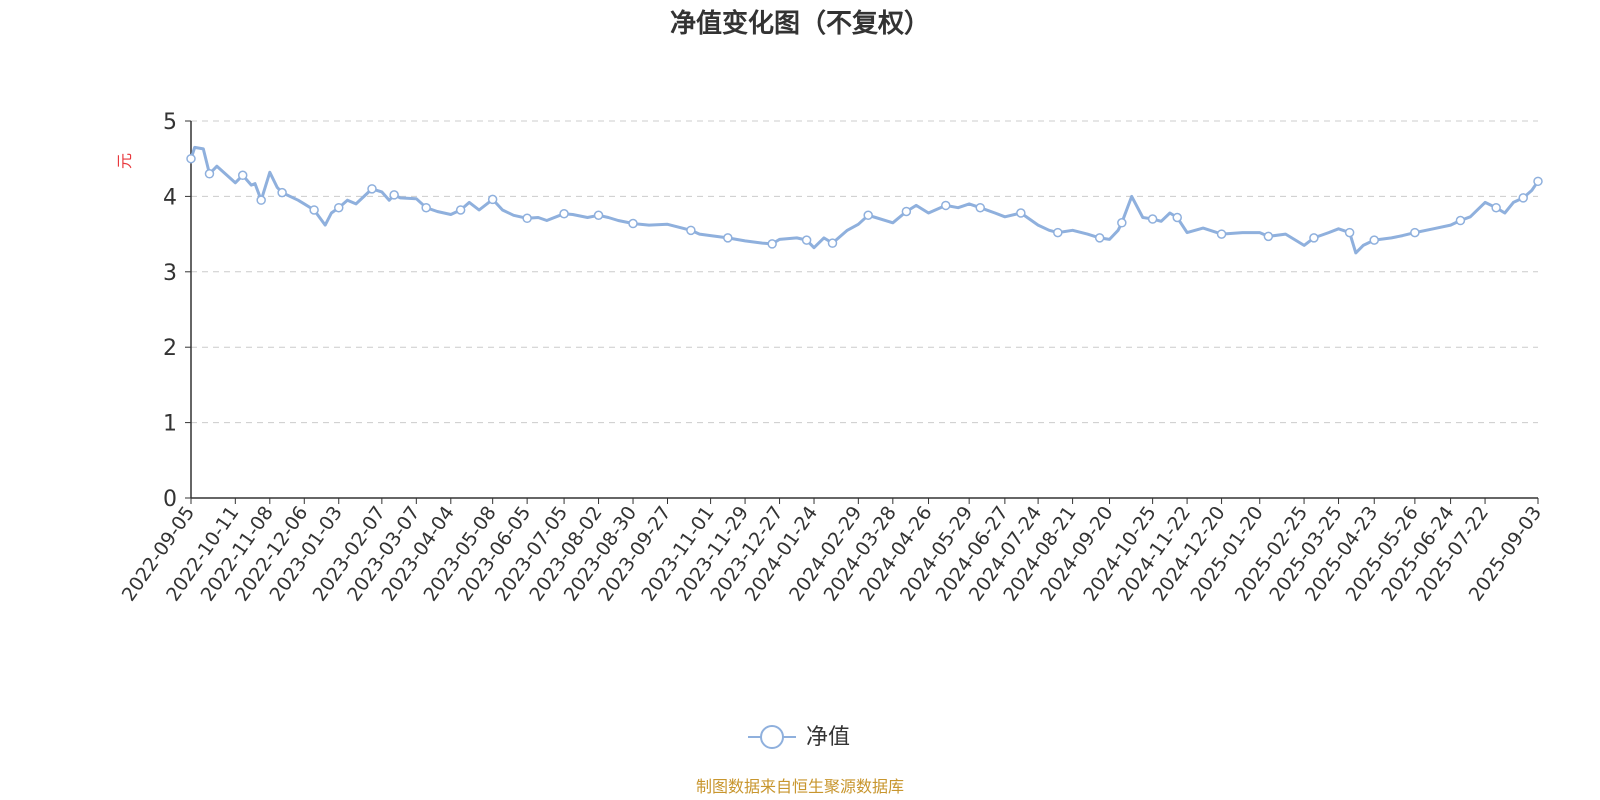 The height and width of the screenshot is (800, 1600). I want to click on y-tick-label: 4, so click(170, 197).